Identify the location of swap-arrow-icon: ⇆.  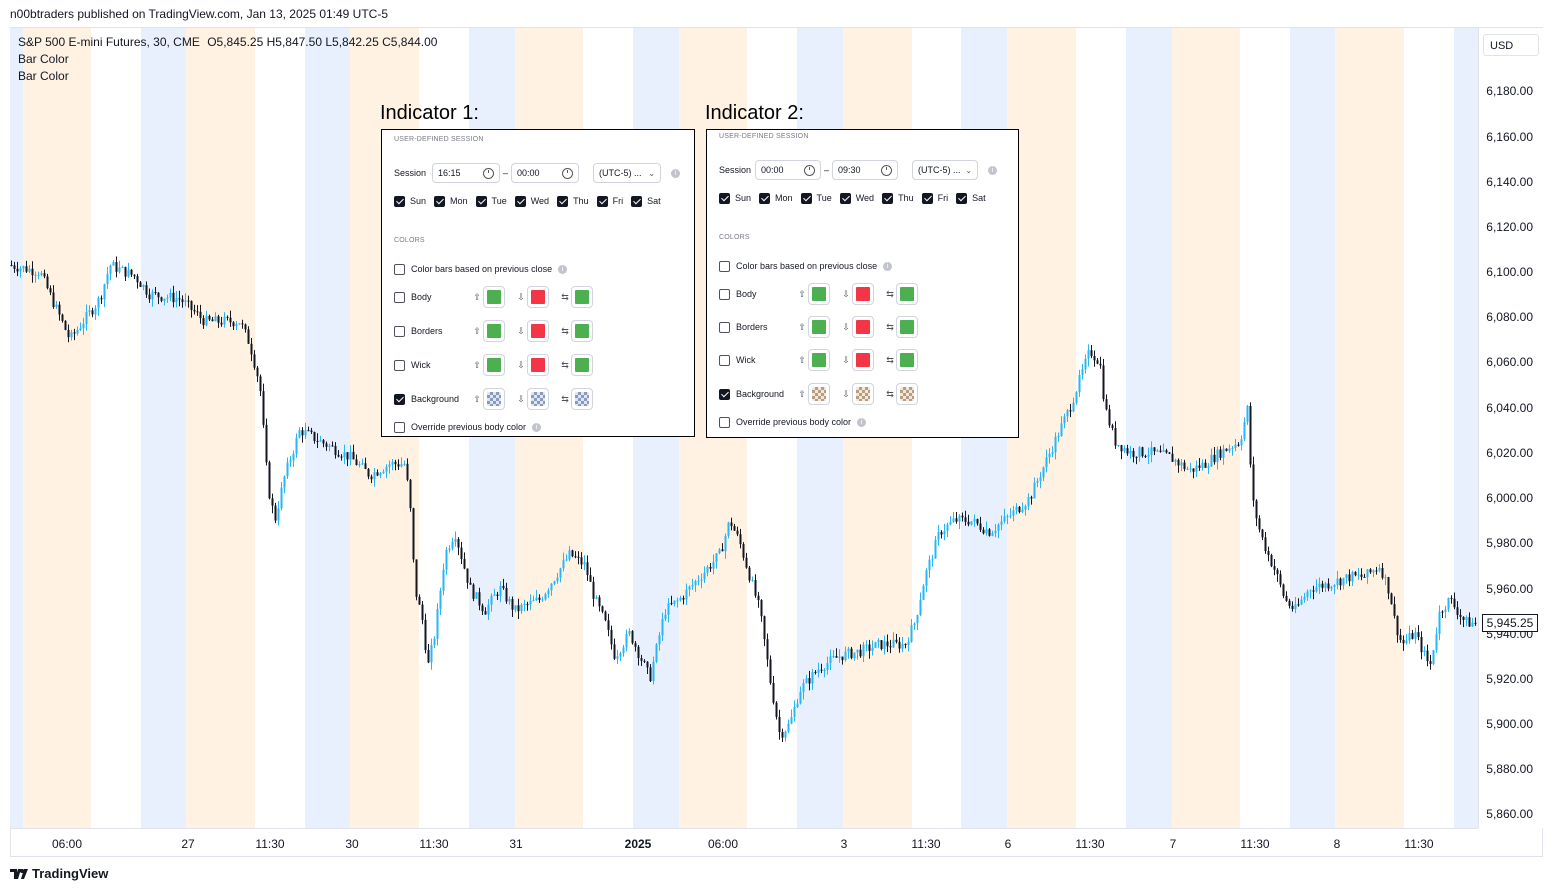
(890, 326).